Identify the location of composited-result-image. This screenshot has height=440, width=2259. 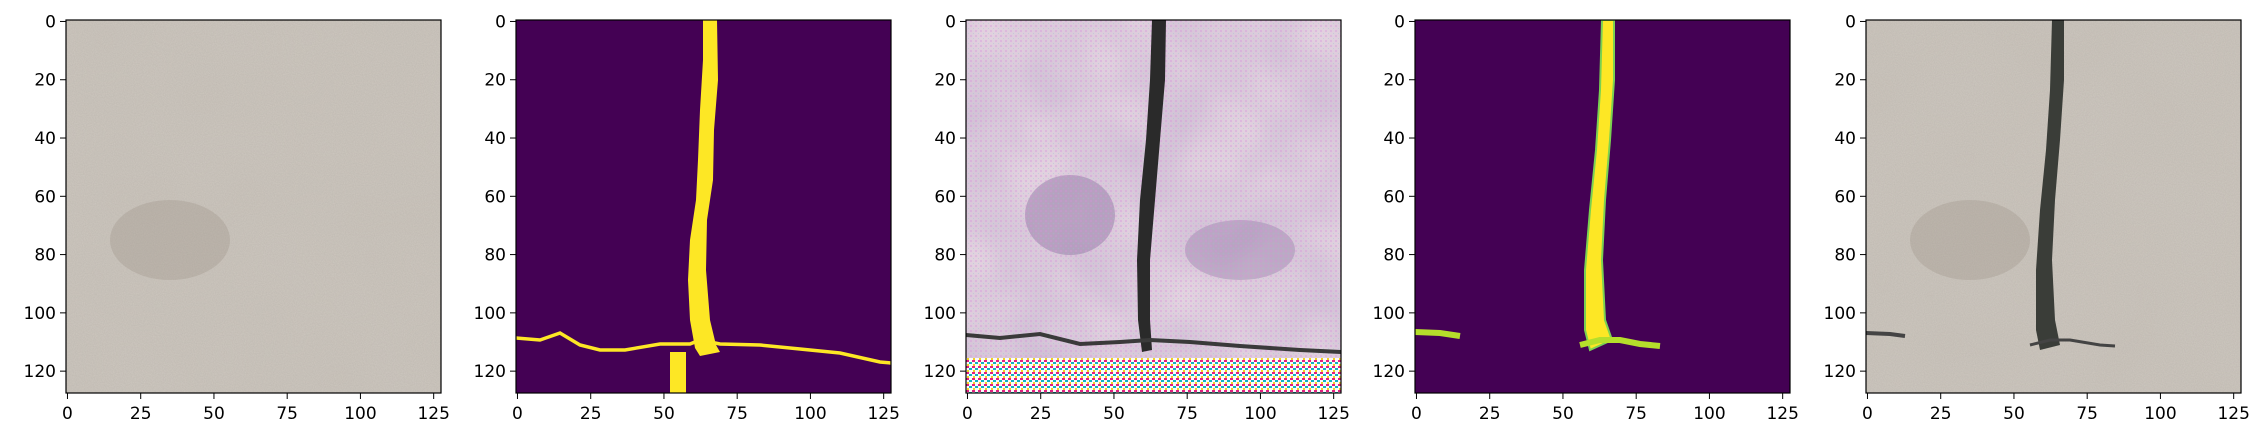
(2053, 206).